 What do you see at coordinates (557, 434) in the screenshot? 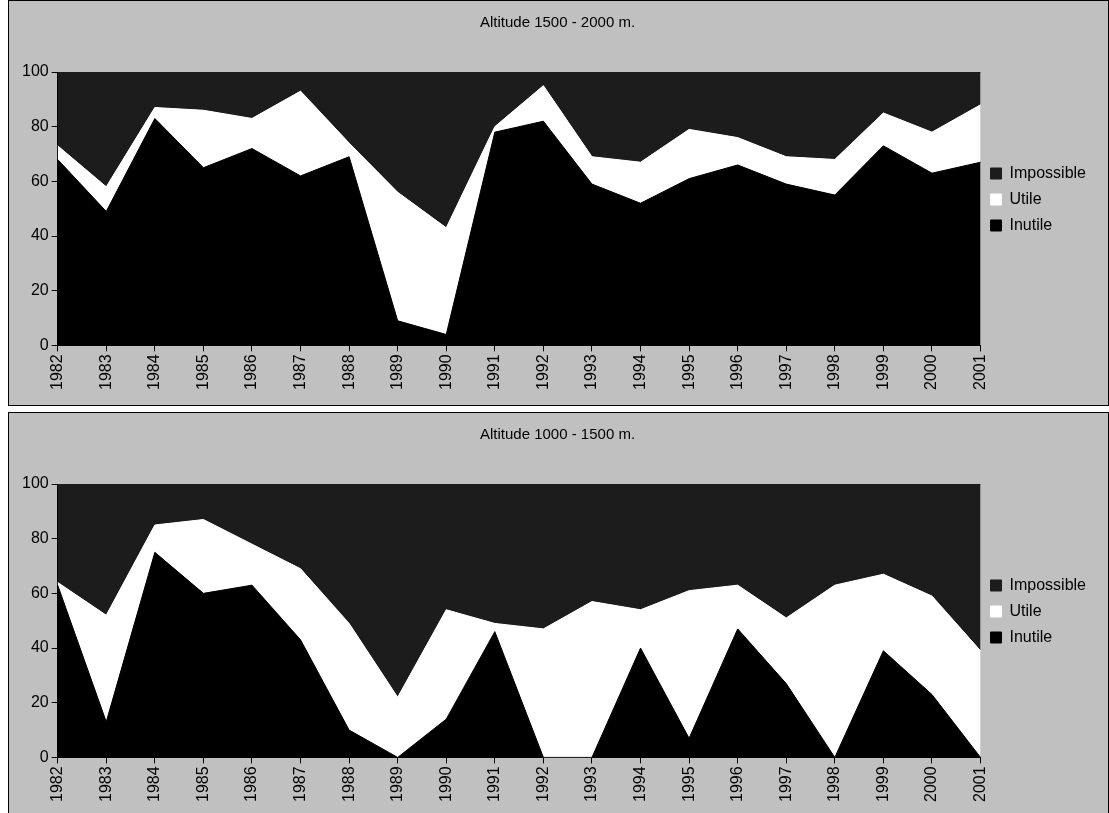
I see `chart-title: Altitude 1000 - 1500 m.` at bounding box center [557, 434].